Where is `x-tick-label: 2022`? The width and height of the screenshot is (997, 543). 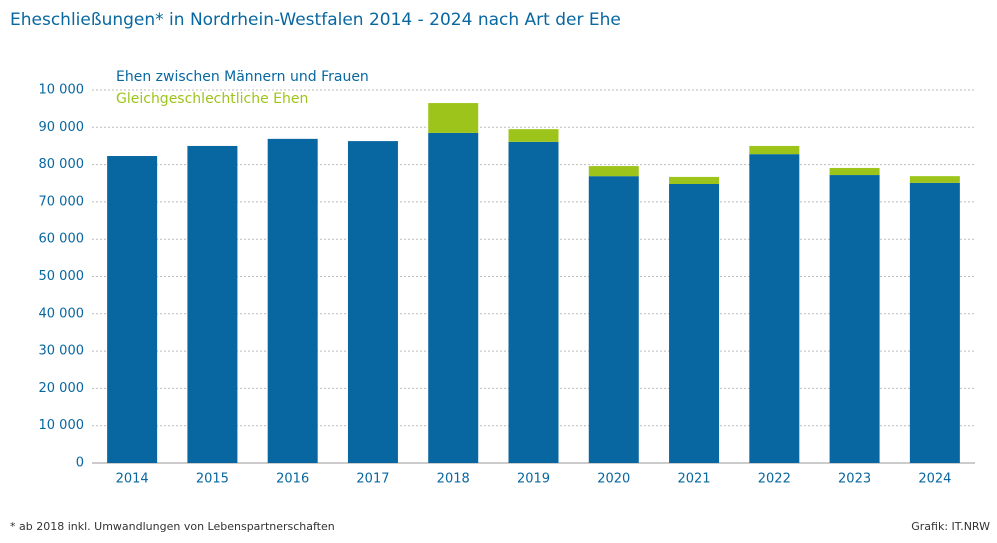
x-tick-label: 2022 is located at coordinates (774, 479).